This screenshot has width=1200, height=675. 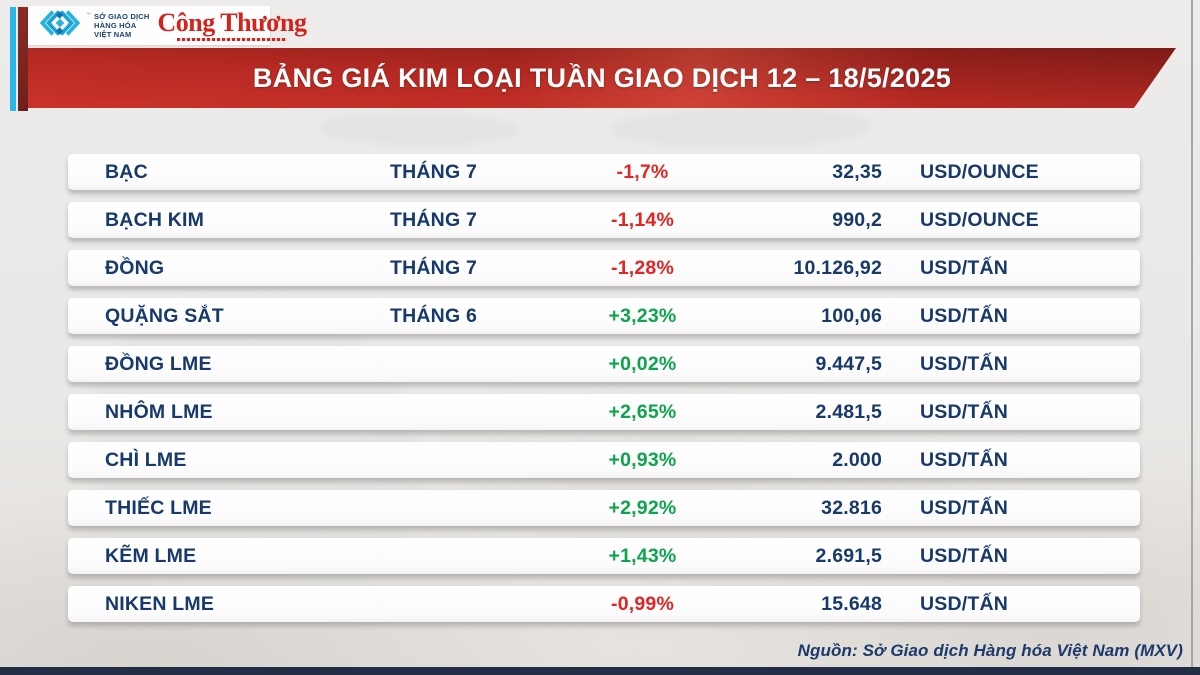 I want to click on table-row: ĐỒNG LME +0,02% 9.447,5 USD/TẤN, so click(x=604, y=364).